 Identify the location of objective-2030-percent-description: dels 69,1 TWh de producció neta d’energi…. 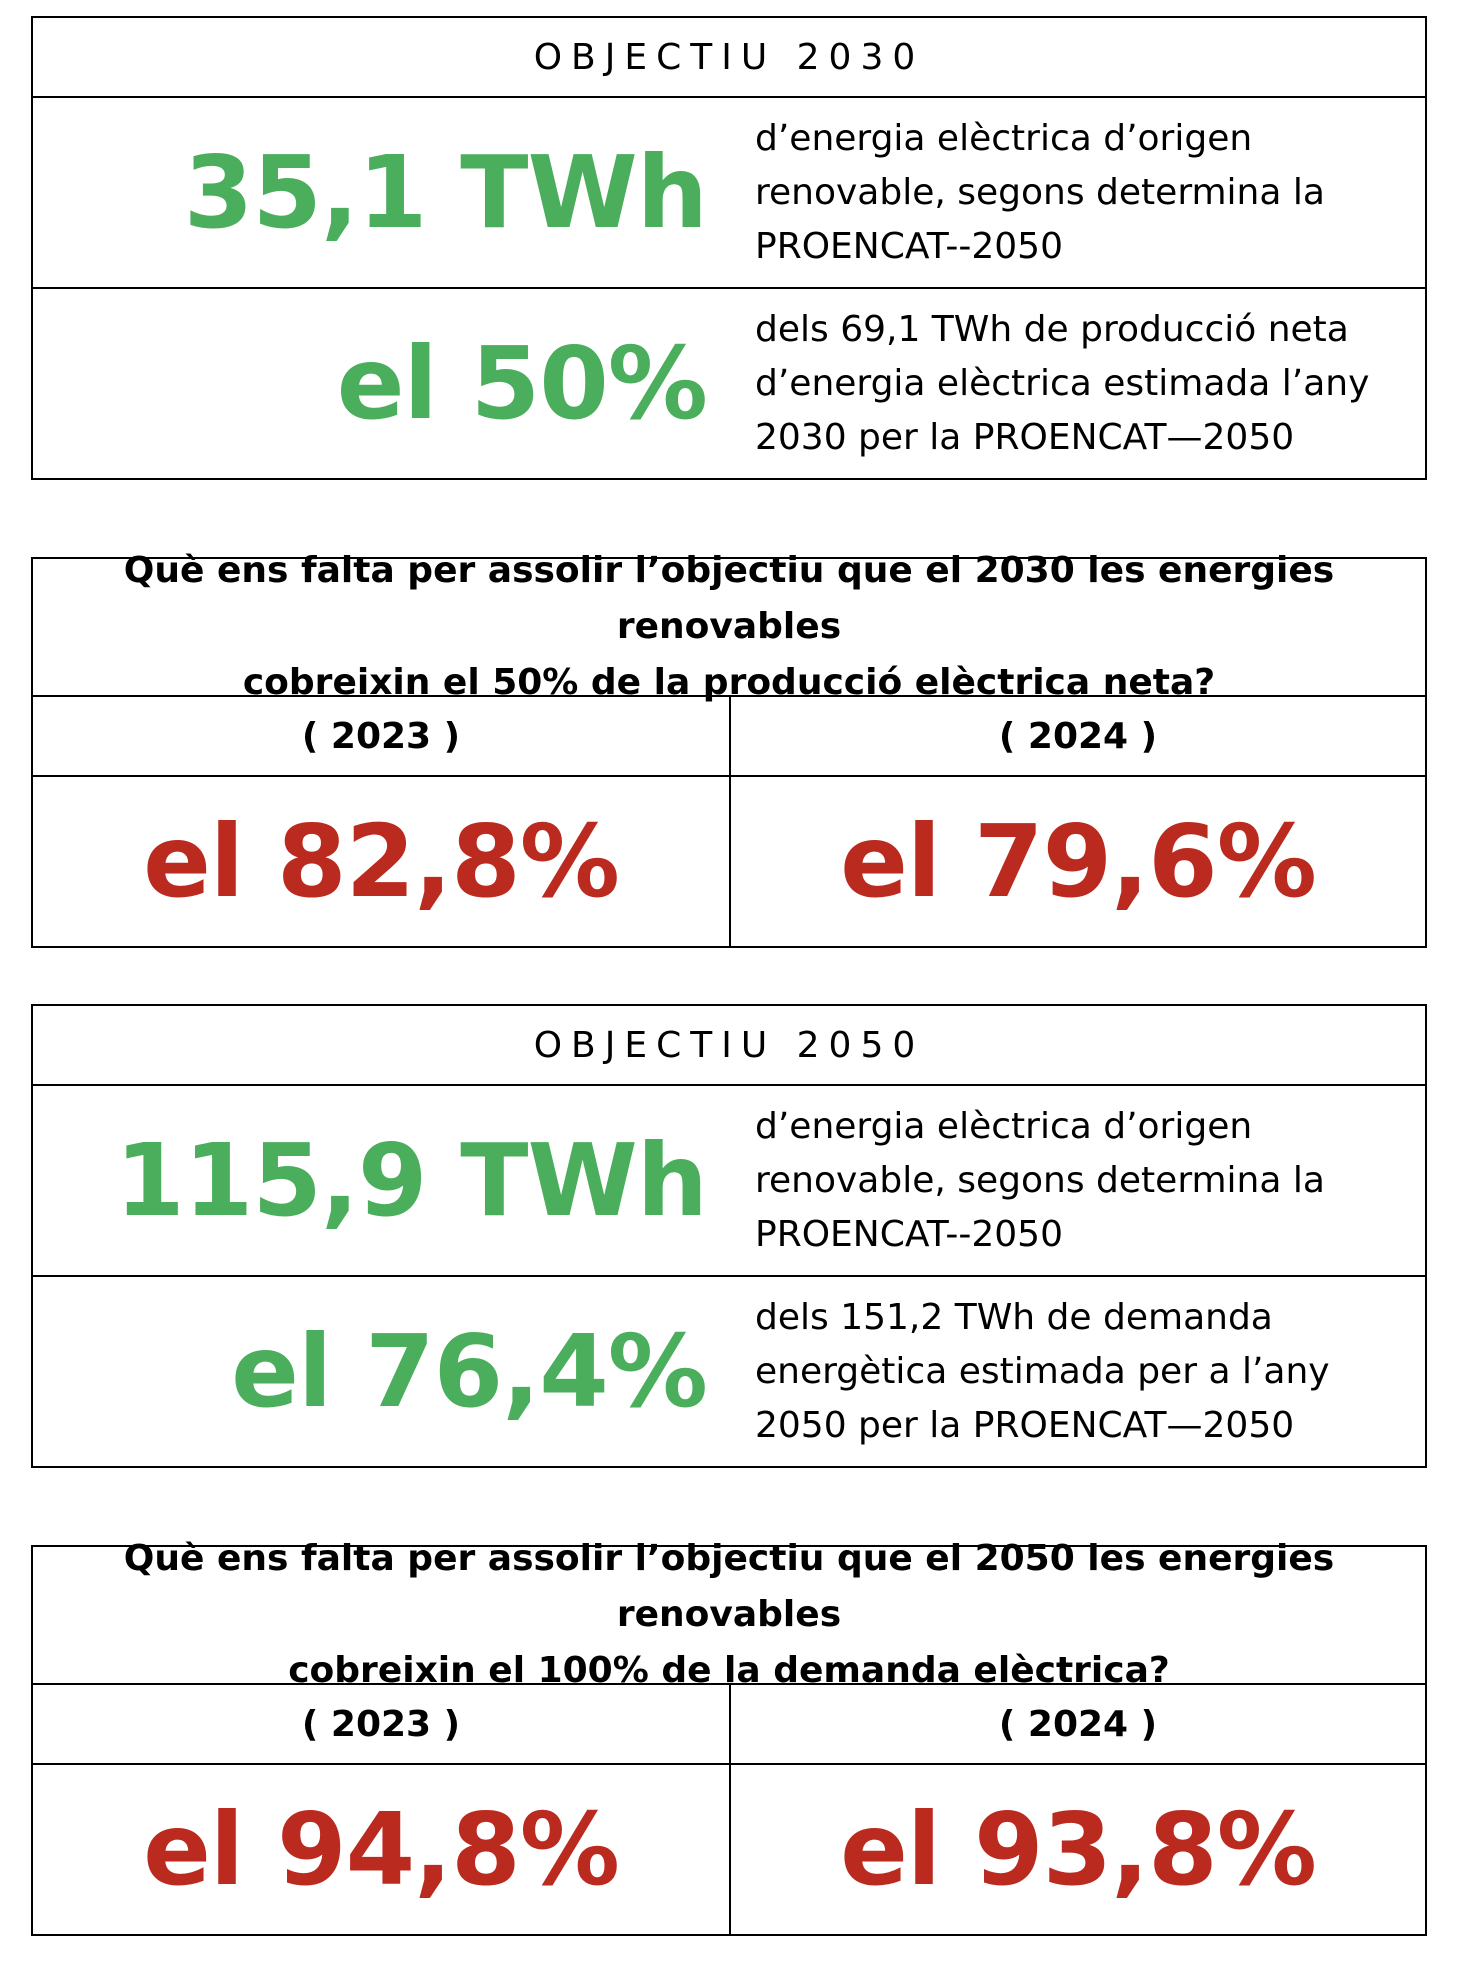
(1077, 383).